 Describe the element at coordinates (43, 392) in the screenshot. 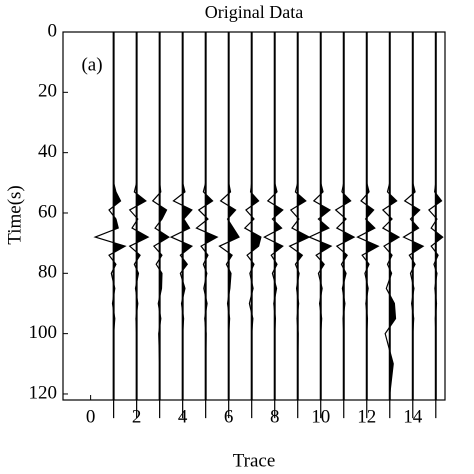

I see `y-tick-label: 120` at that location.